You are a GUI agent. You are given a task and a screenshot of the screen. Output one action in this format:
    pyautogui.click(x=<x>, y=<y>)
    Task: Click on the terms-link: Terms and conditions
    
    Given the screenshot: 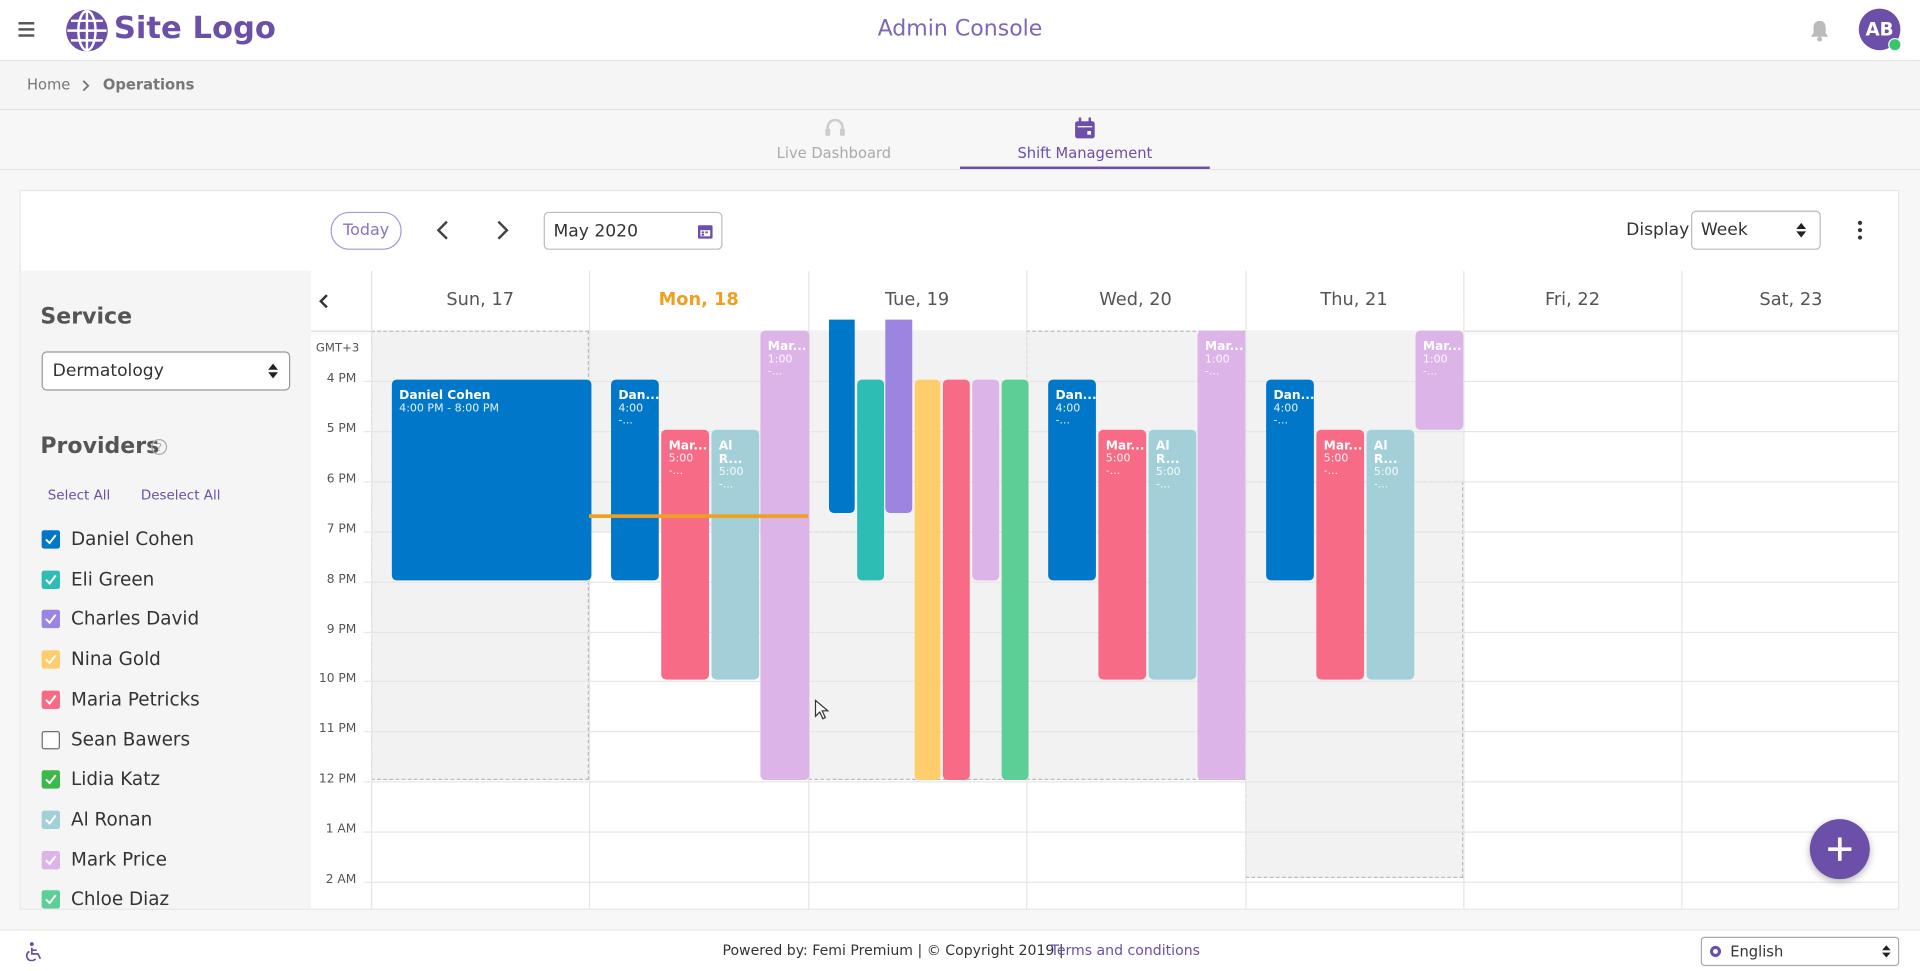 What is the action you would take?
    pyautogui.click(x=1125, y=950)
    